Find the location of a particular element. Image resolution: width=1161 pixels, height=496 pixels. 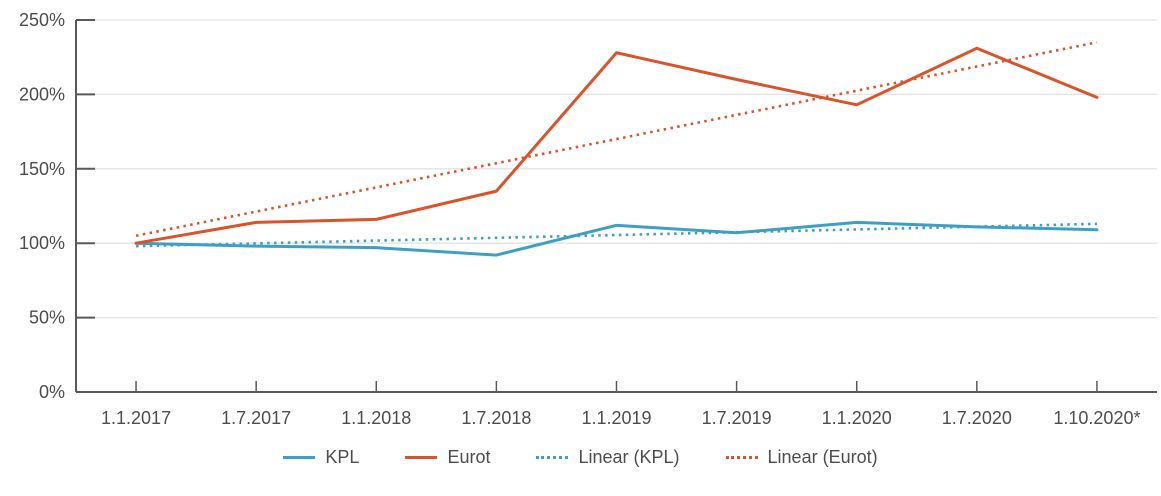

legend-label: Linear (Eurot) is located at coordinates (822, 457).